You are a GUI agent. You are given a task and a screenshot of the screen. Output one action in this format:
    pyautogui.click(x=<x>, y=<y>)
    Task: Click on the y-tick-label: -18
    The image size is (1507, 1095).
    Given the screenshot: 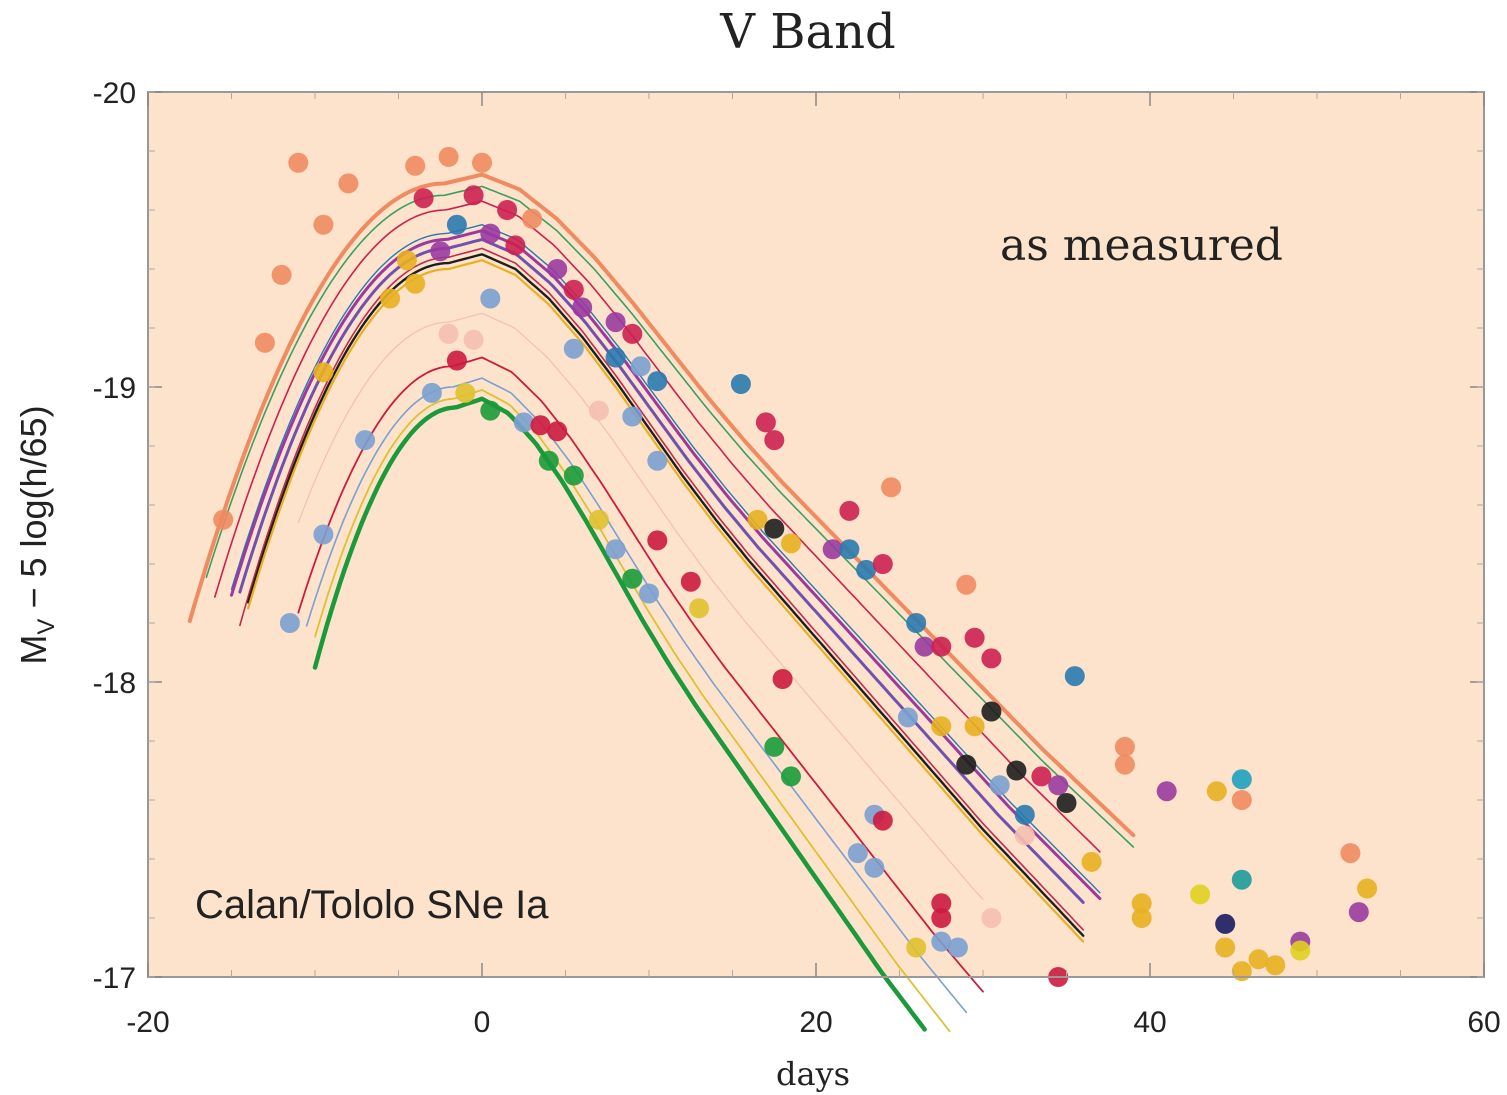 What is the action you would take?
    pyautogui.click(x=114, y=683)
    